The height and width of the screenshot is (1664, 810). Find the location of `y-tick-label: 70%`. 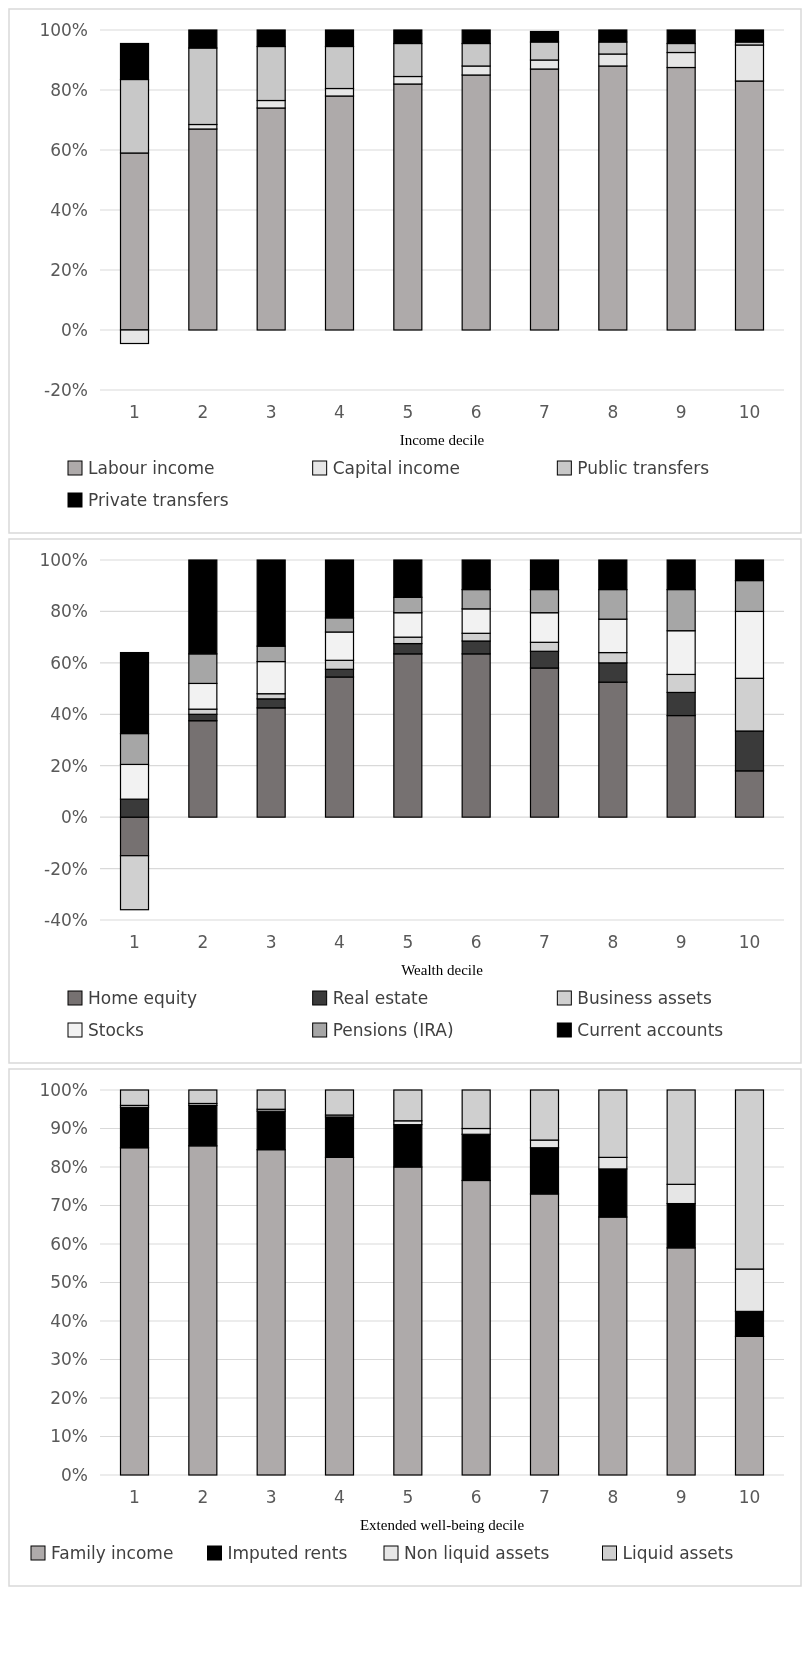

y-tick-label: 70% is located at coordinates (69, 1205).